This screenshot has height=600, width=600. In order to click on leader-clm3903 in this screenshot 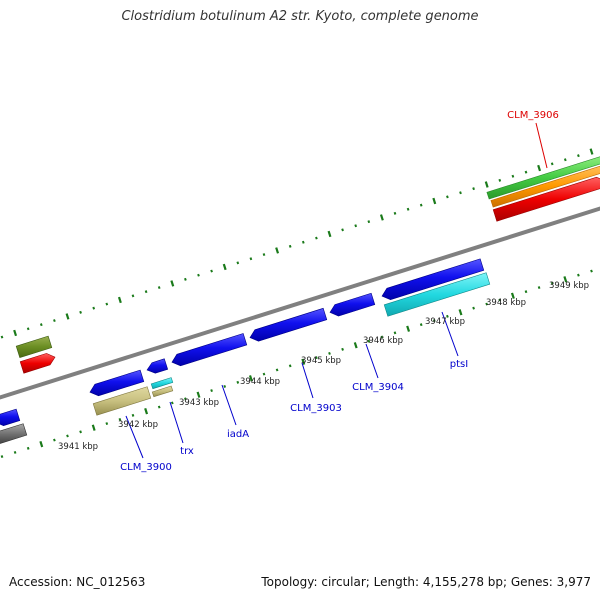, I will do `click(307, 380)`.